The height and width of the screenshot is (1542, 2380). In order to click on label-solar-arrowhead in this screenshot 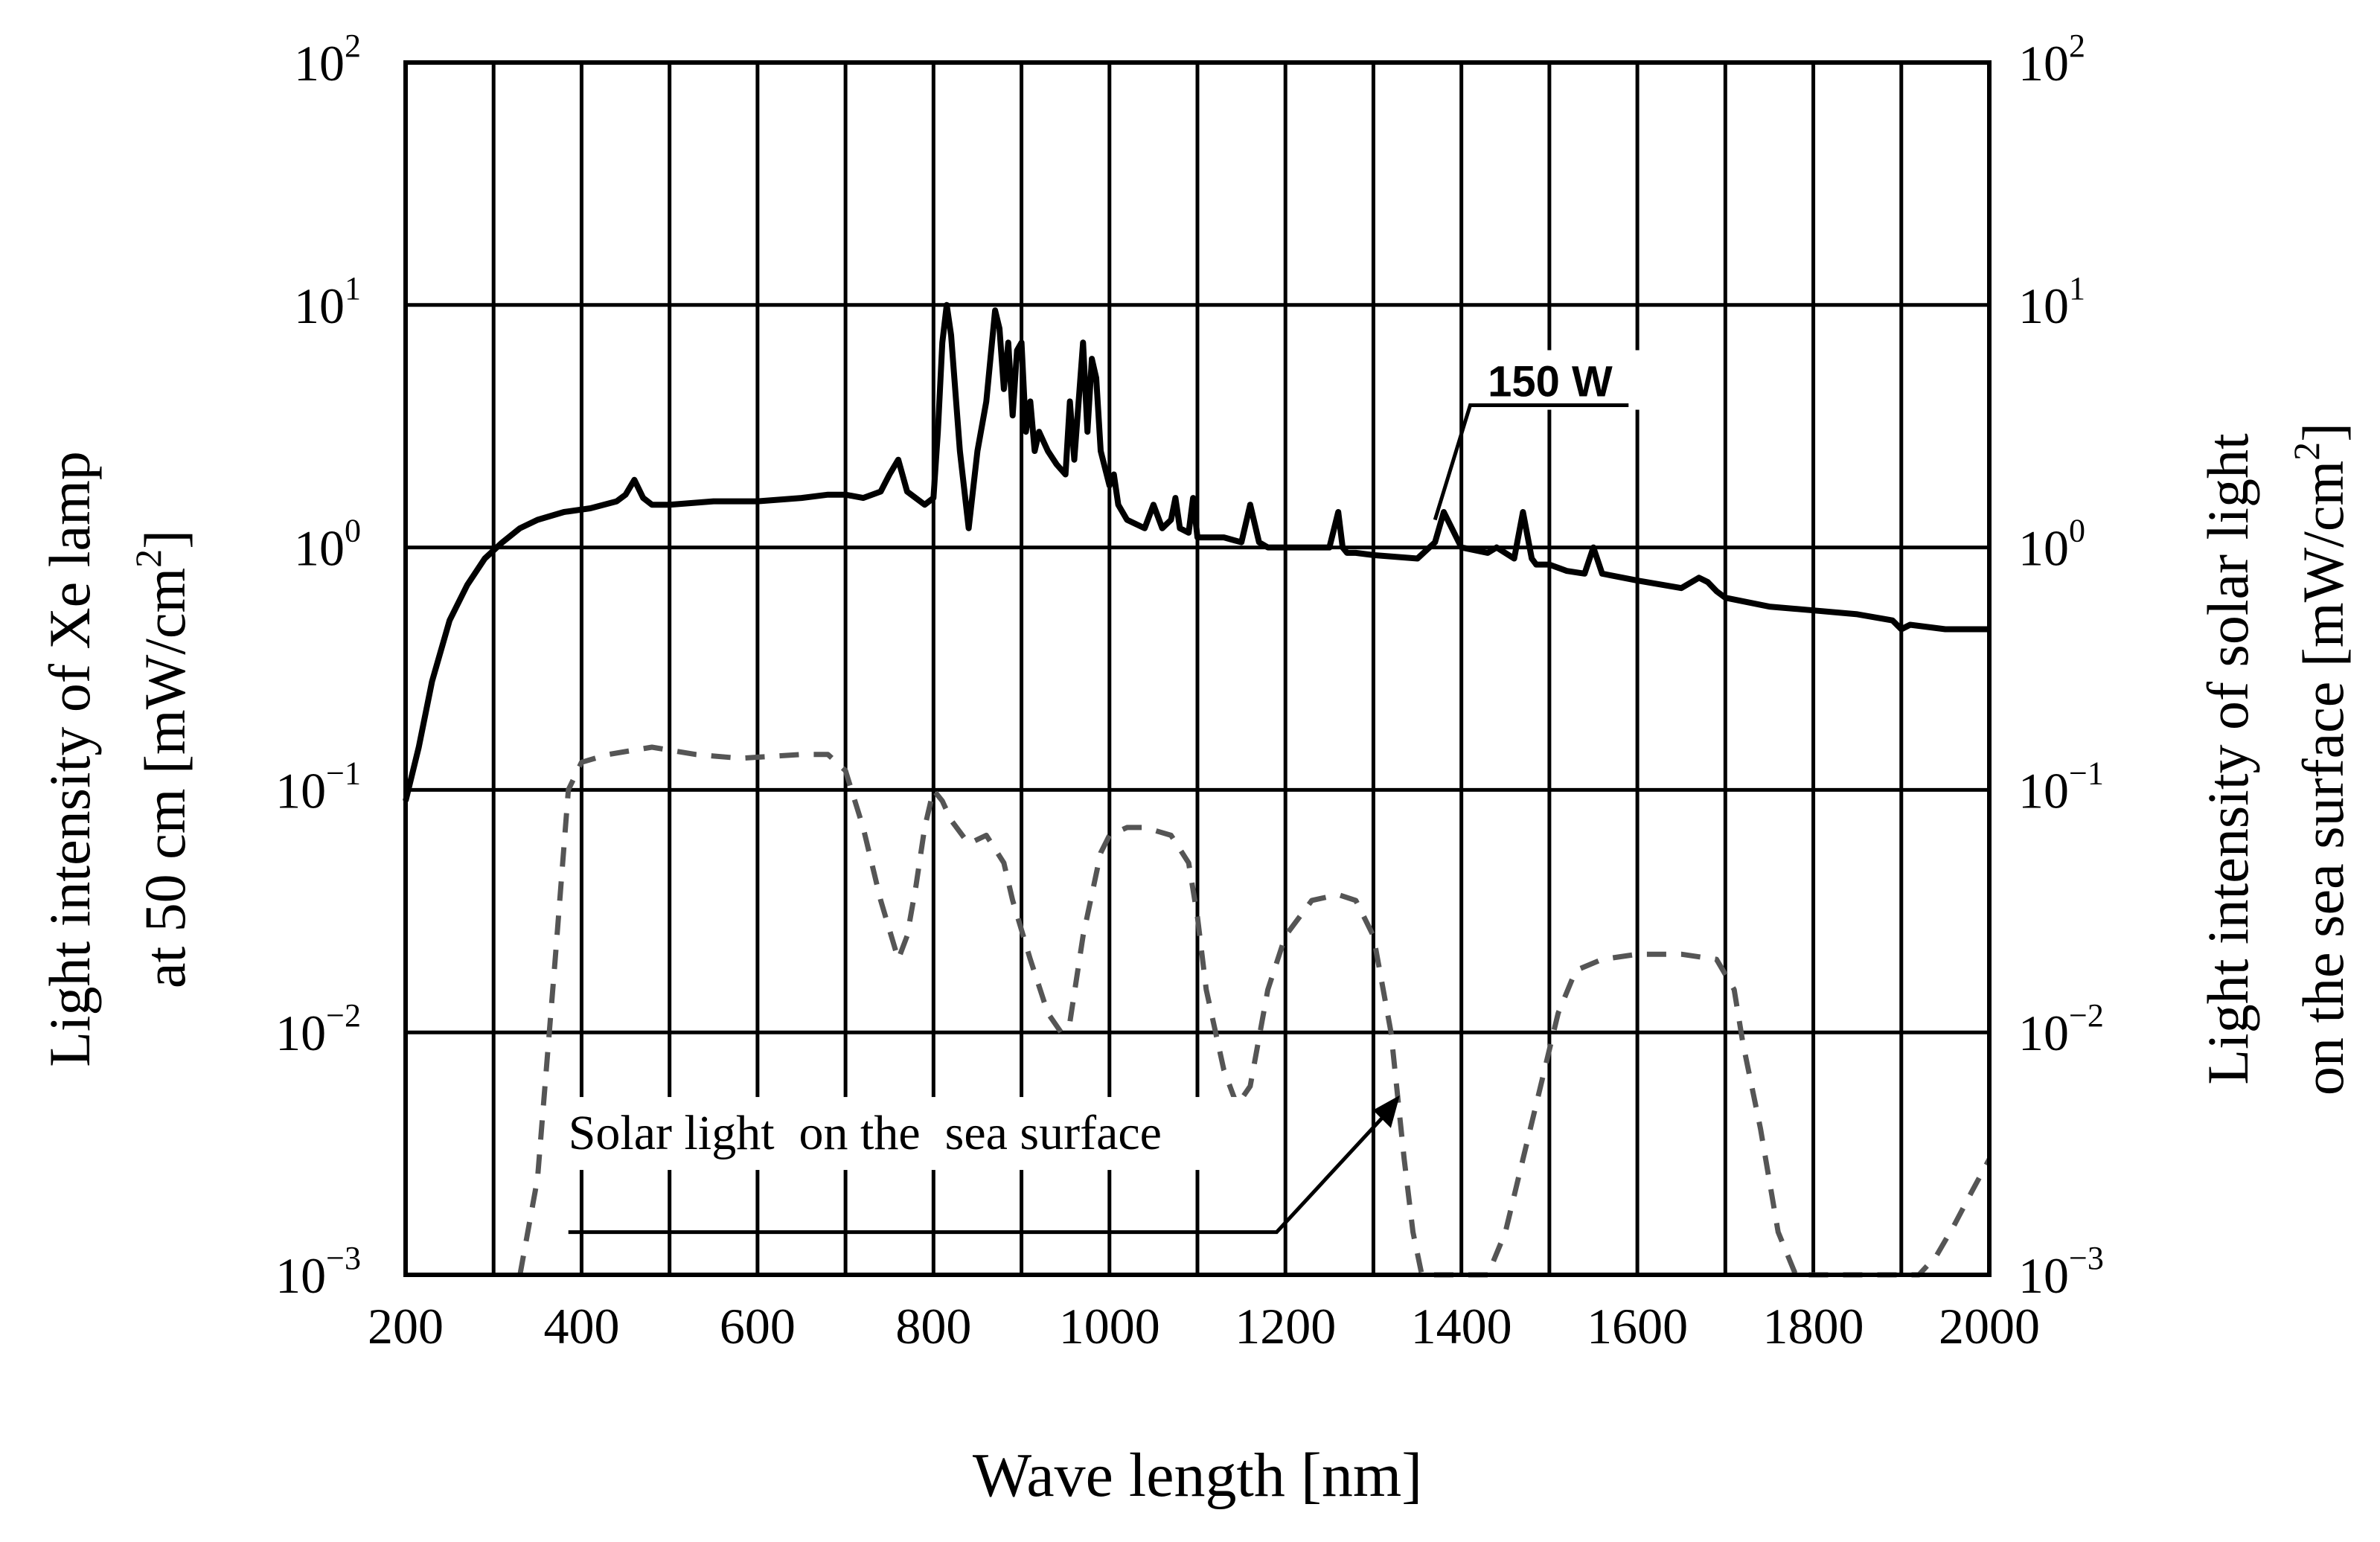, I will do `click(1386, 1111)`.